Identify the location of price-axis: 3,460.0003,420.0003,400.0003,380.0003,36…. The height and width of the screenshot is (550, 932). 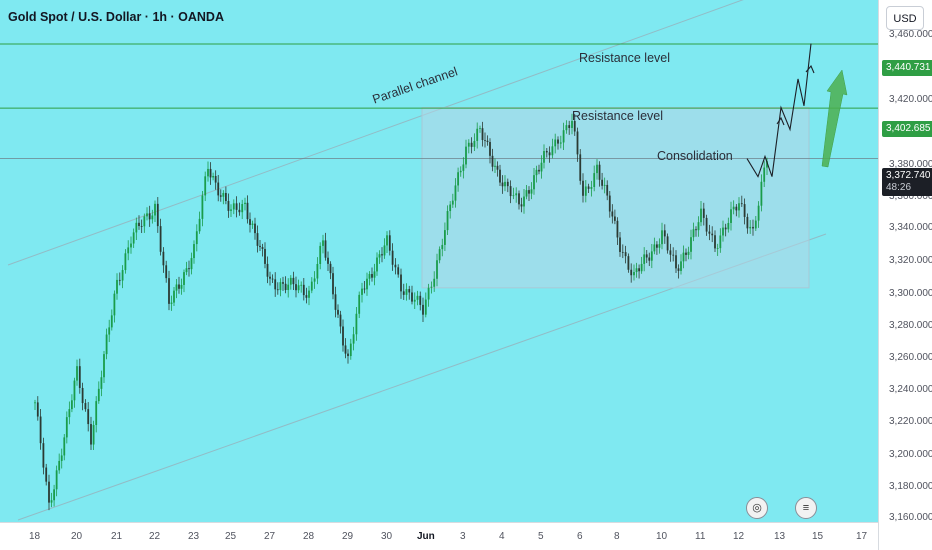
(905, 275).